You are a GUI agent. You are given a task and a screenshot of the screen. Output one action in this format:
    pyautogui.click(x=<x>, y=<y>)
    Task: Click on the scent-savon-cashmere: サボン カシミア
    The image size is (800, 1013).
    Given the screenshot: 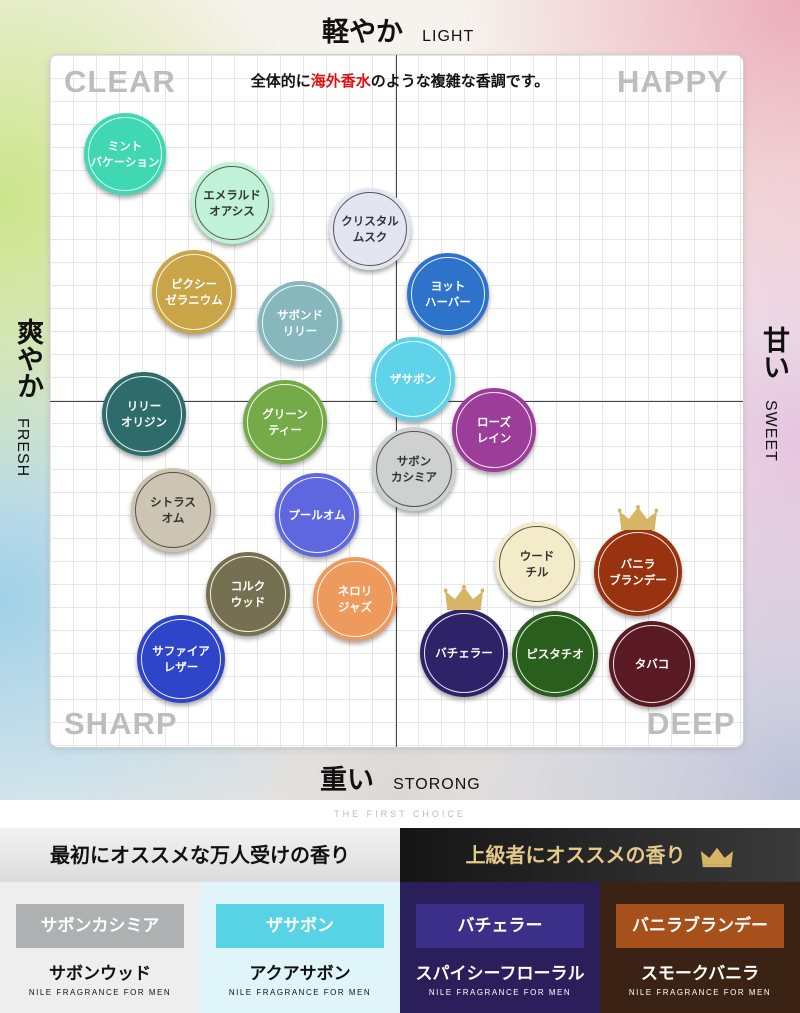 What is the action you would take?
    pyautogui.click(x=414, y=469)
    